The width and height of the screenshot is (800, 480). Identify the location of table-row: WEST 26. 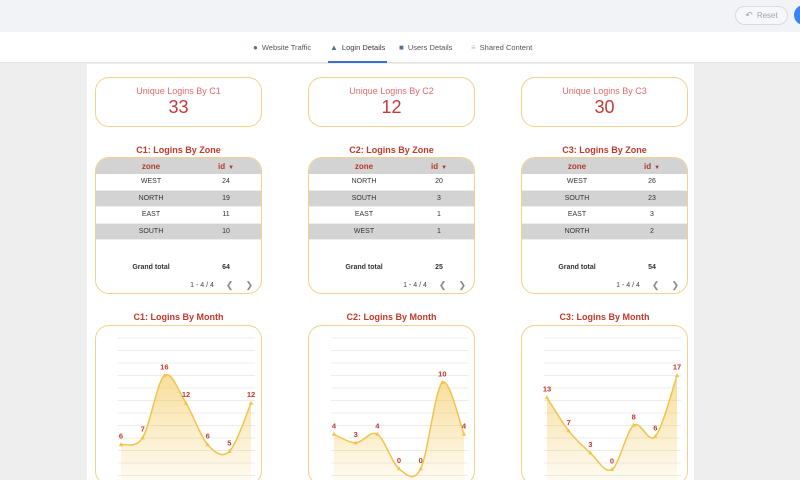
(604, 182).